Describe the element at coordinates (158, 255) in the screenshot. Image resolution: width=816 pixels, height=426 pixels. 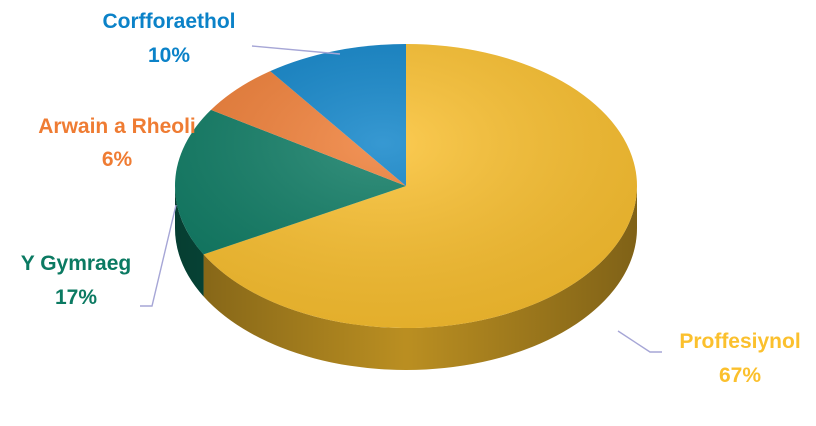
I see `leader-line-y-gymraeg` at that location.